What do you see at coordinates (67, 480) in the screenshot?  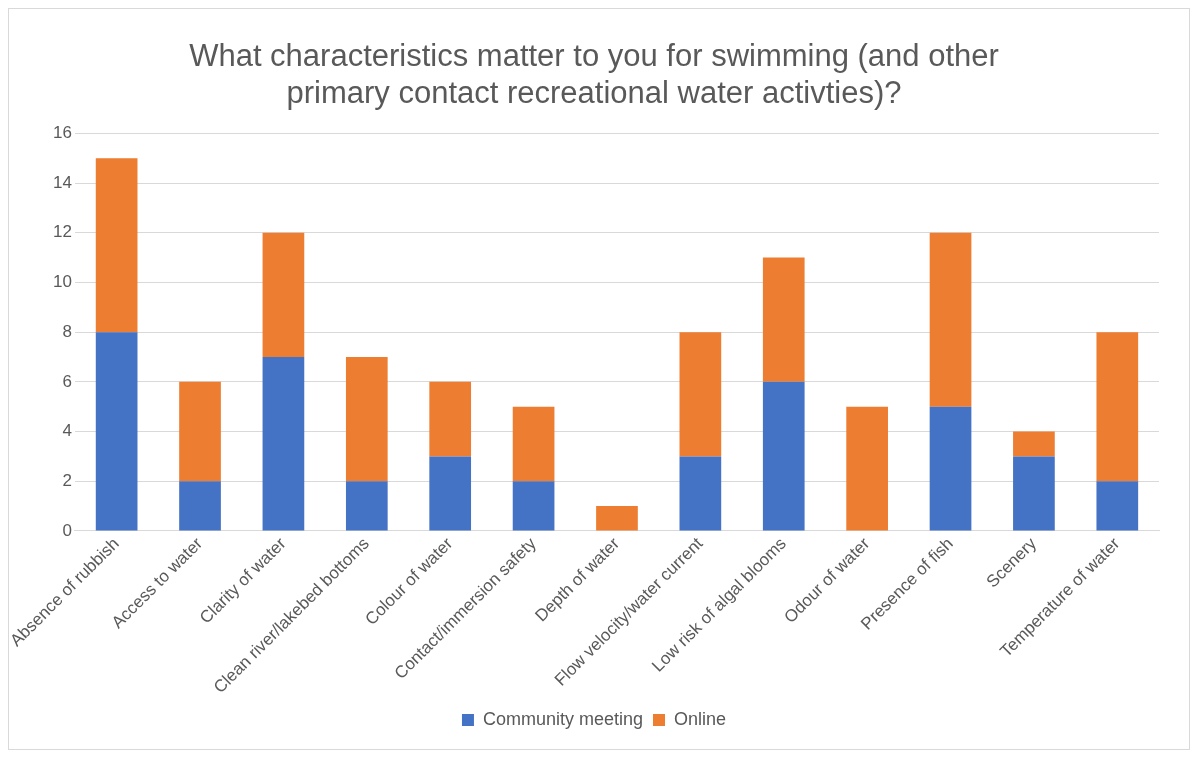 I see `y-tick-label: 2` at bounding box center [67, 480].